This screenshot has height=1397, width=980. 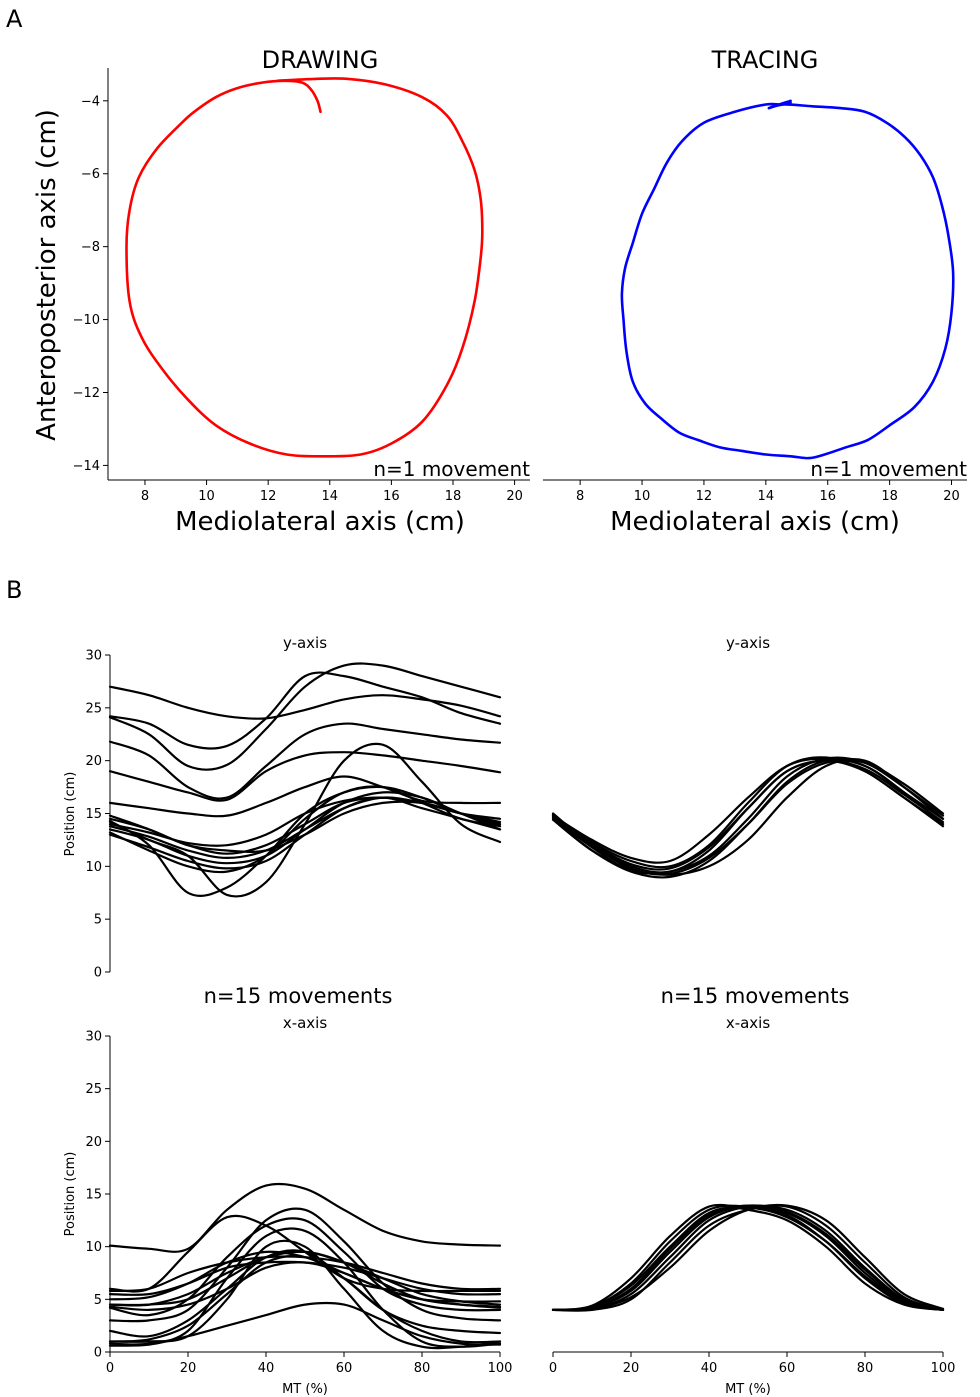 I want to click on chart-title-drawing: DRAWING, so click(x=320, y=60).